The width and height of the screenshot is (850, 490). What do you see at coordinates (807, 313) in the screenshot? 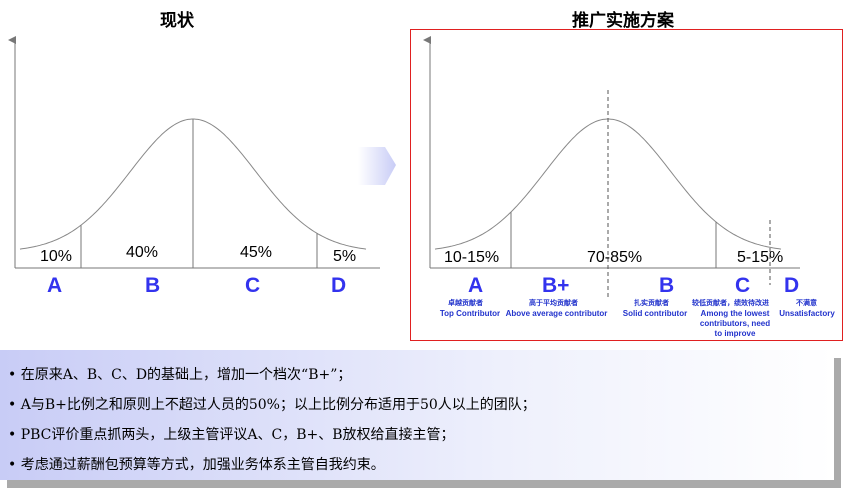
I see `desc-en-d: Unsatisfactory` at bounding box center [807, 313].